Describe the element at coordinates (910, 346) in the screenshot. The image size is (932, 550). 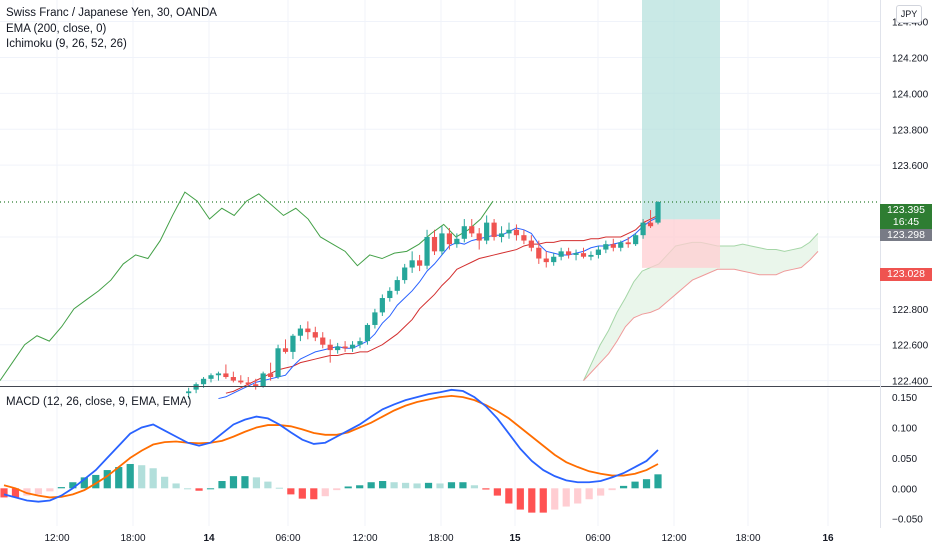
I see `price-tick-label: 122.600` at that location.